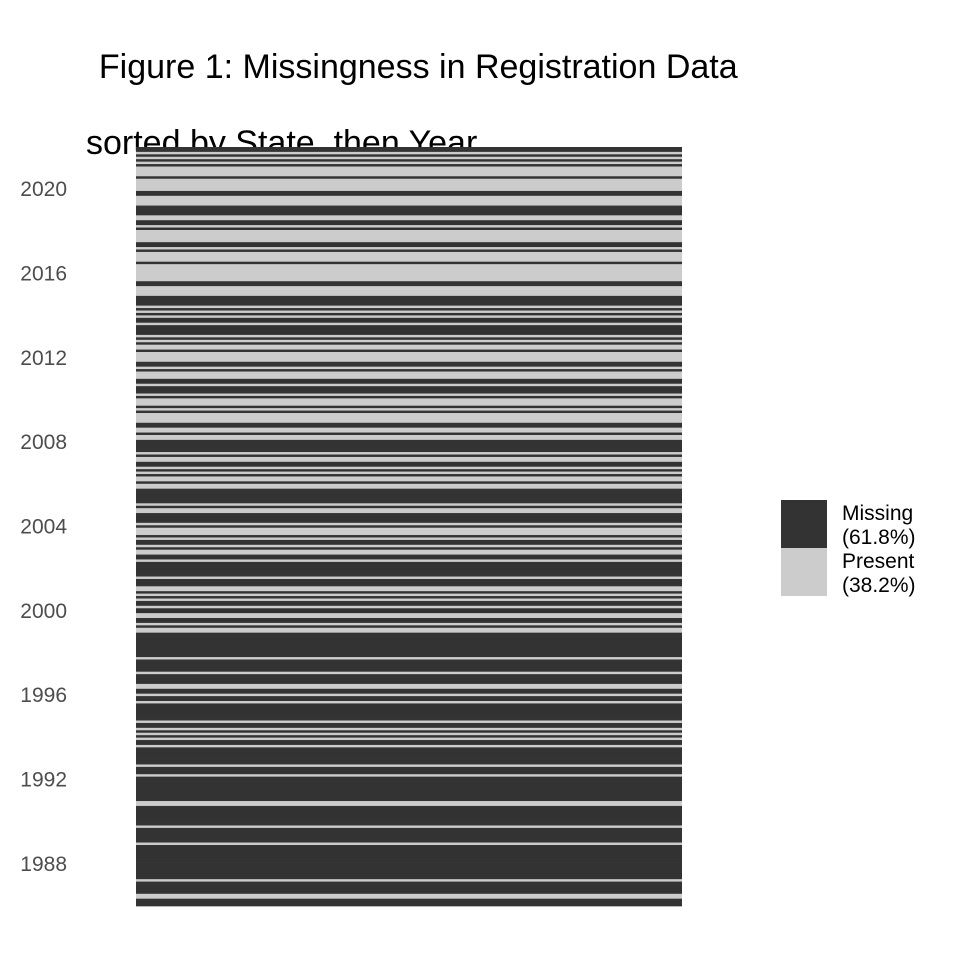  I want to click on y-tick-label: 2000, so click(43, 611).